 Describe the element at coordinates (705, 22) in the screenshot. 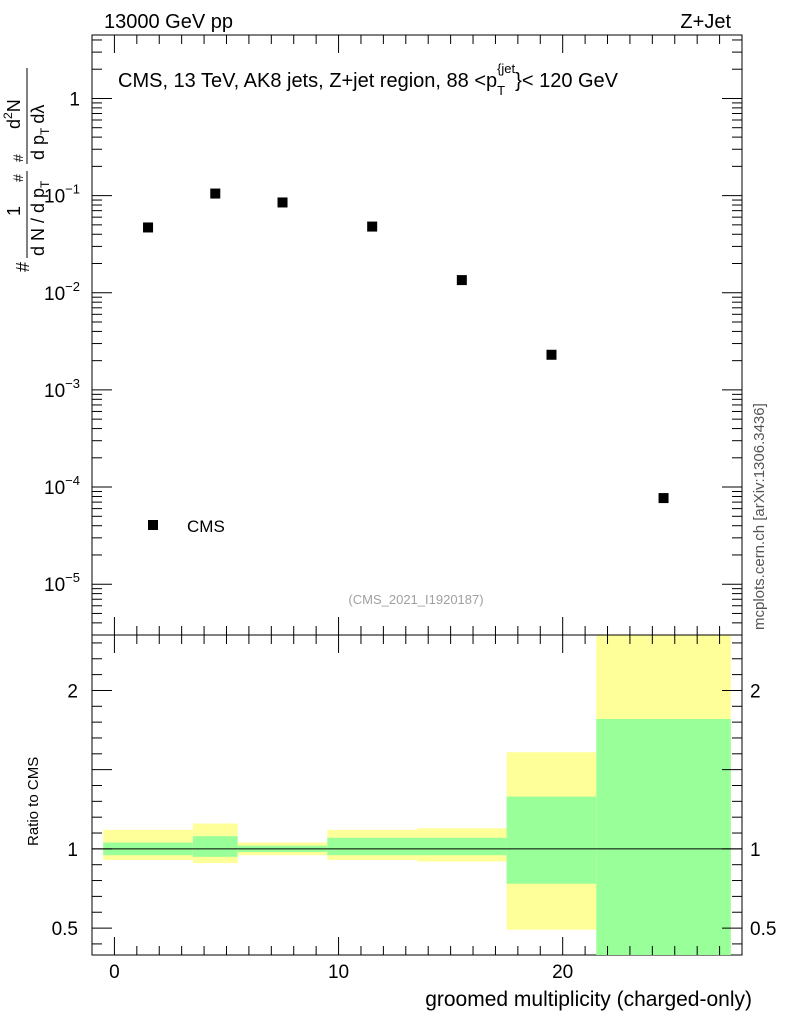

I see `header-right-text: Z+Jet` at that location.